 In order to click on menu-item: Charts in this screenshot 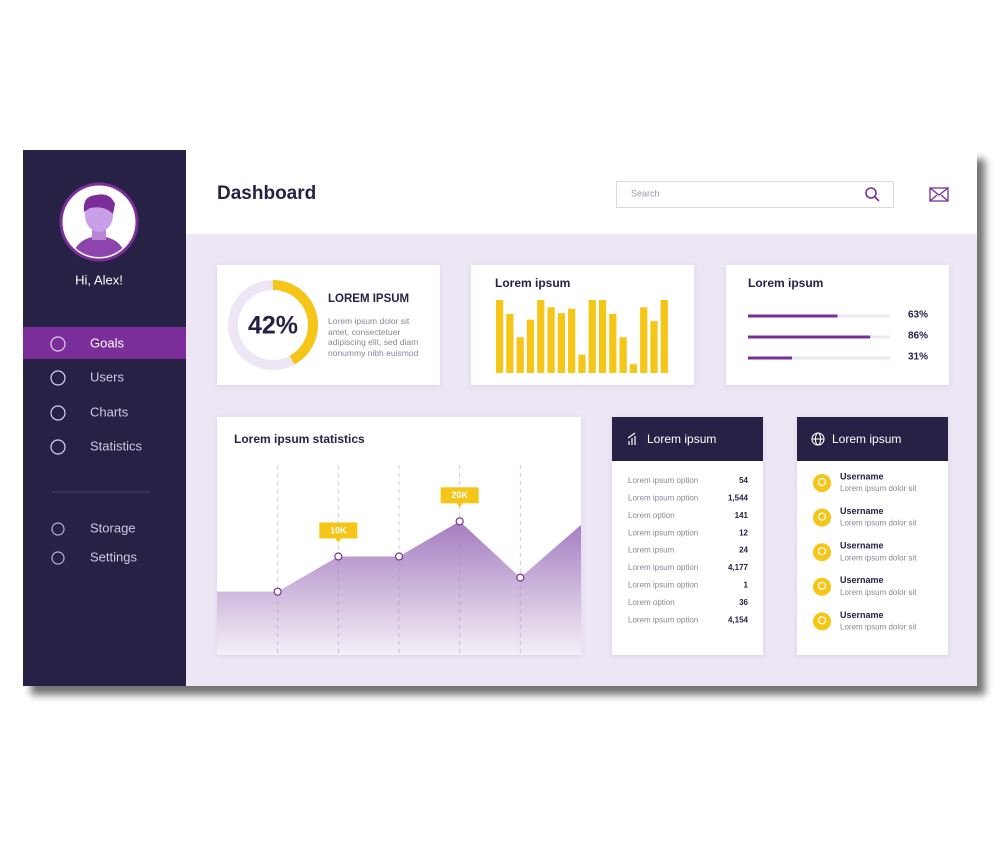, I will do `click(89, 412)`.